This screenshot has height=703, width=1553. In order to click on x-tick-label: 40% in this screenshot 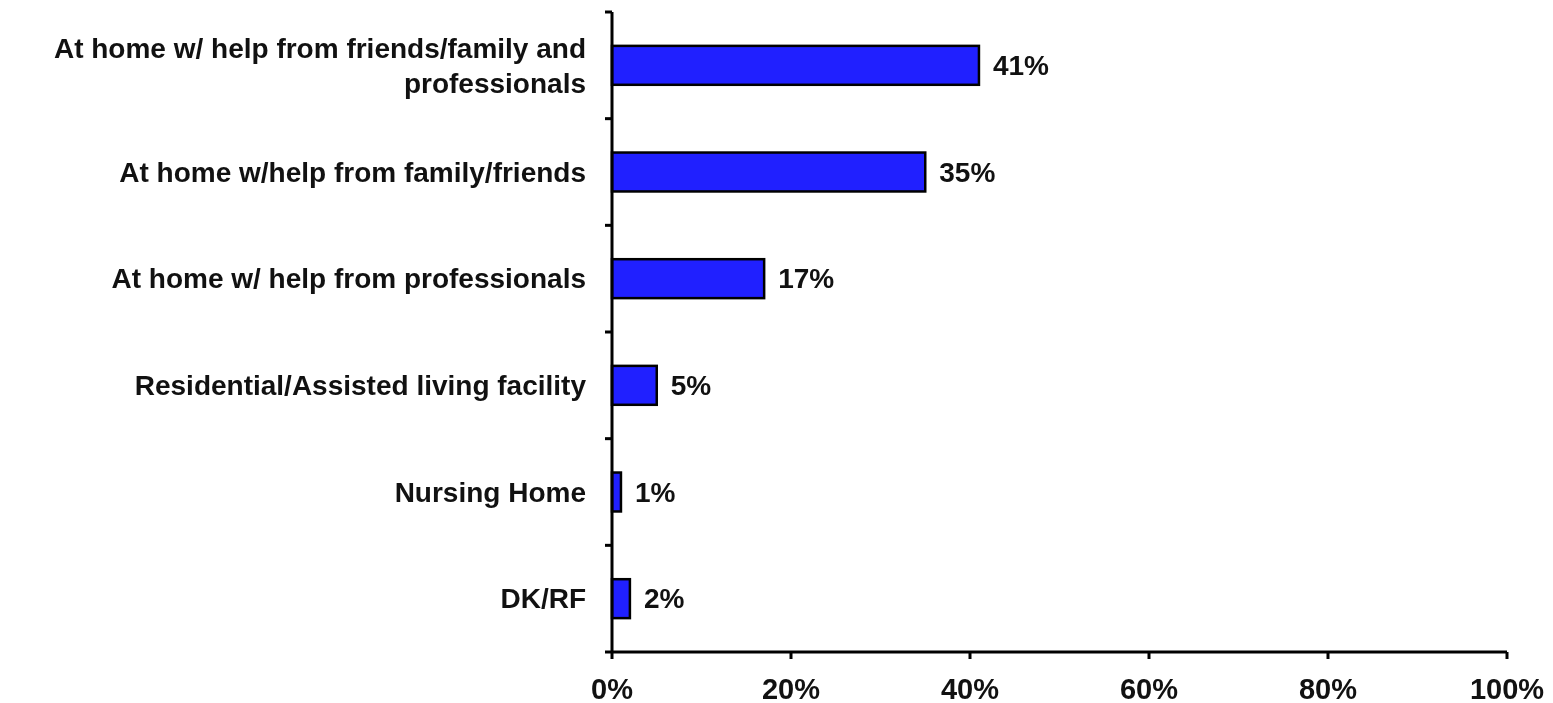, I will do `click(970, 688)`.